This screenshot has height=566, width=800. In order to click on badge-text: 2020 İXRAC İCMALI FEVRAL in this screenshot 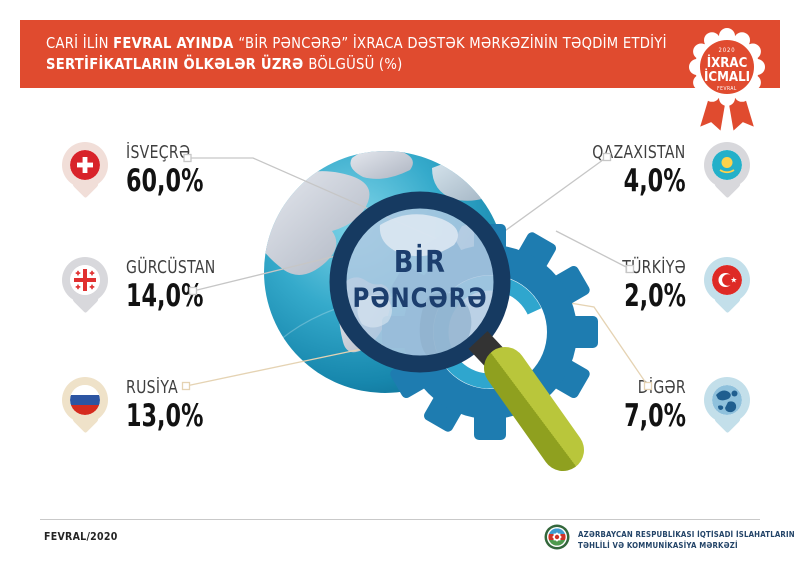, I will do `click(727, 70)`.